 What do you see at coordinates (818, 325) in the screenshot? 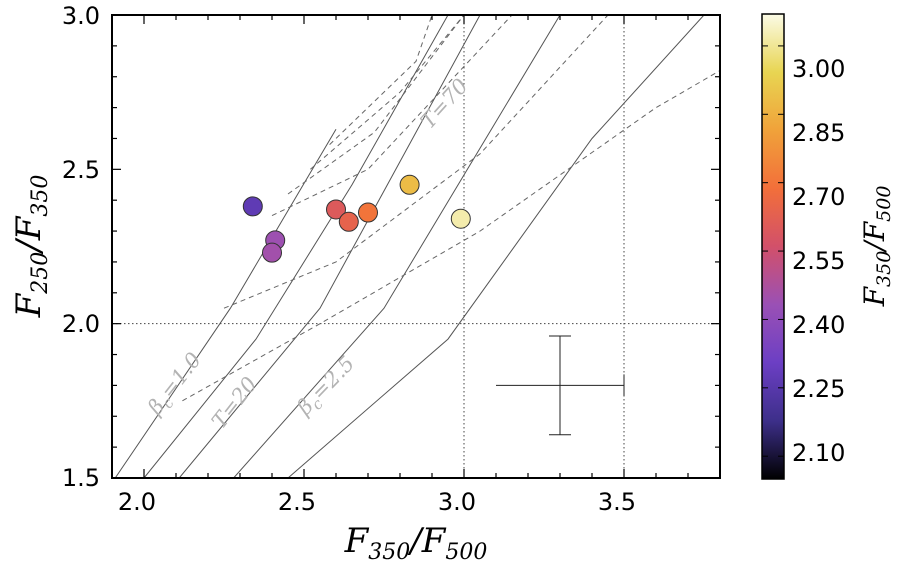
I see `colorbar-tick-label: 2.40` at bounding box center [818, 325].